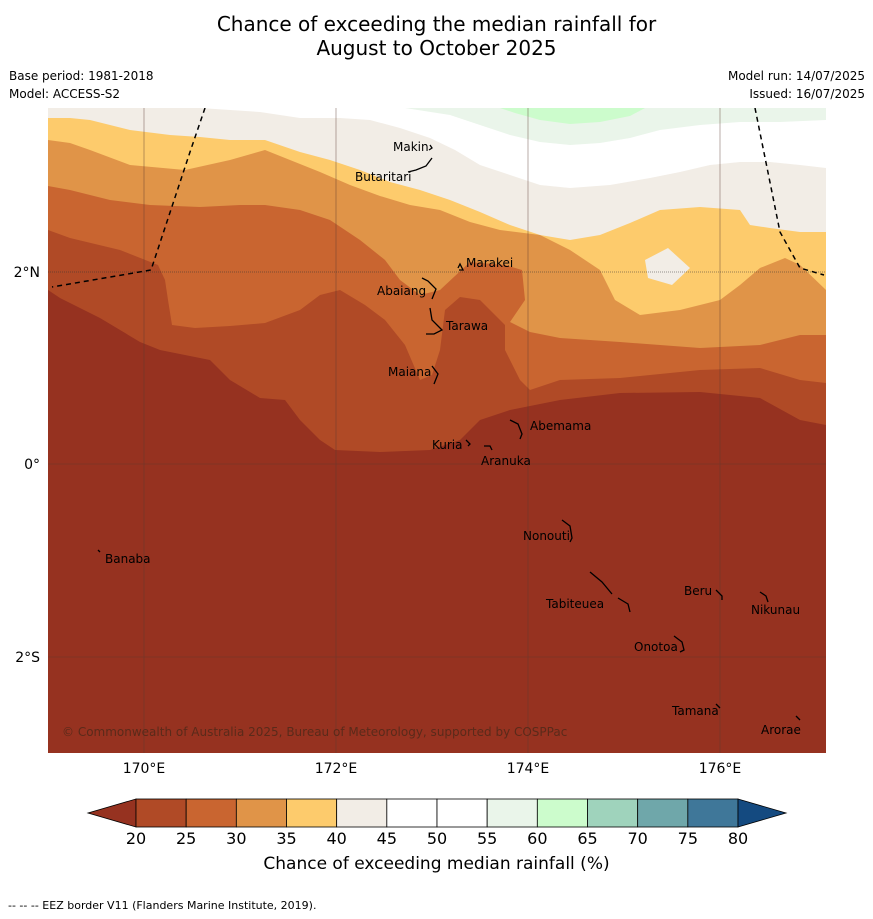 The image size is (873, 919). Describe the element at coordinates (409, 372) in the screenshot. I see `place-label: Maiana` at that location.